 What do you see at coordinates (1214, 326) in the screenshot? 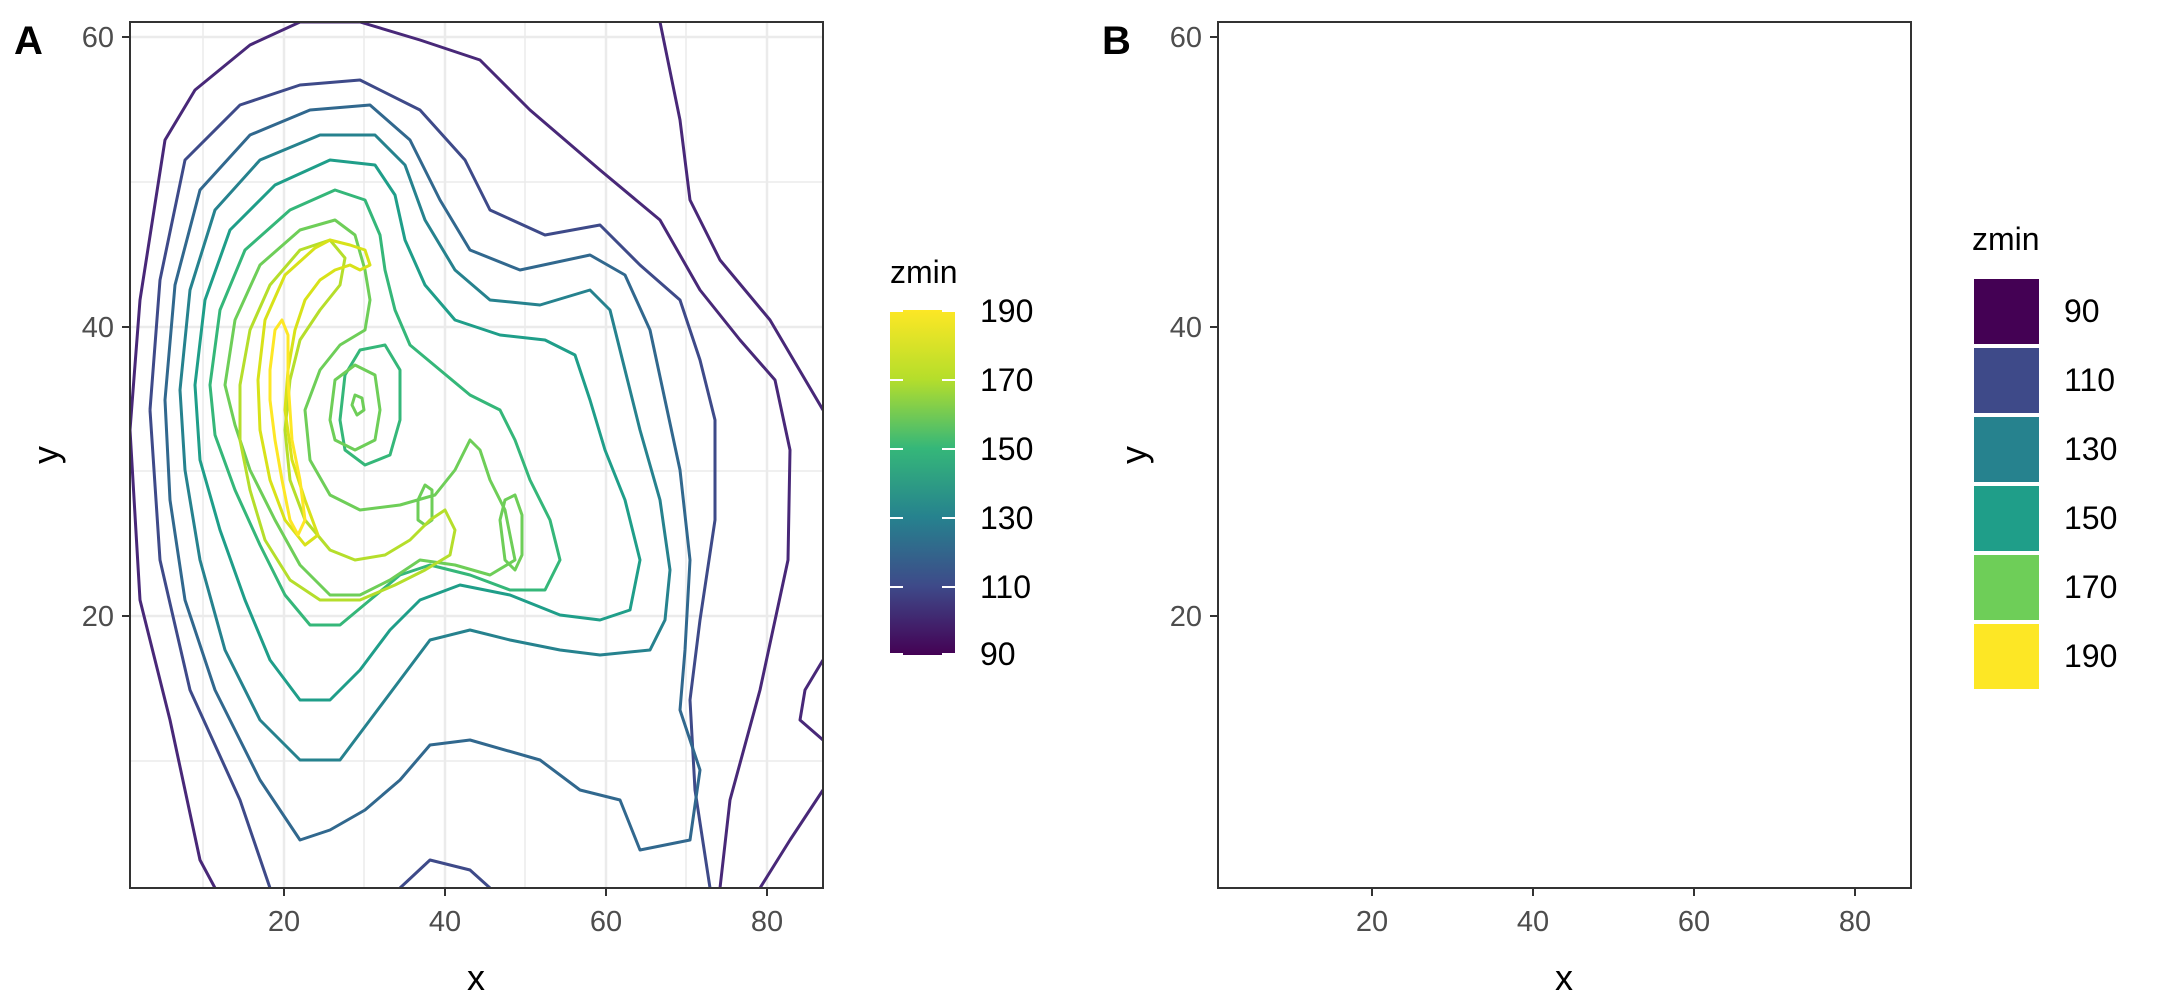
I see `panel-b-y-axis` at bounding box center [1214, 326].